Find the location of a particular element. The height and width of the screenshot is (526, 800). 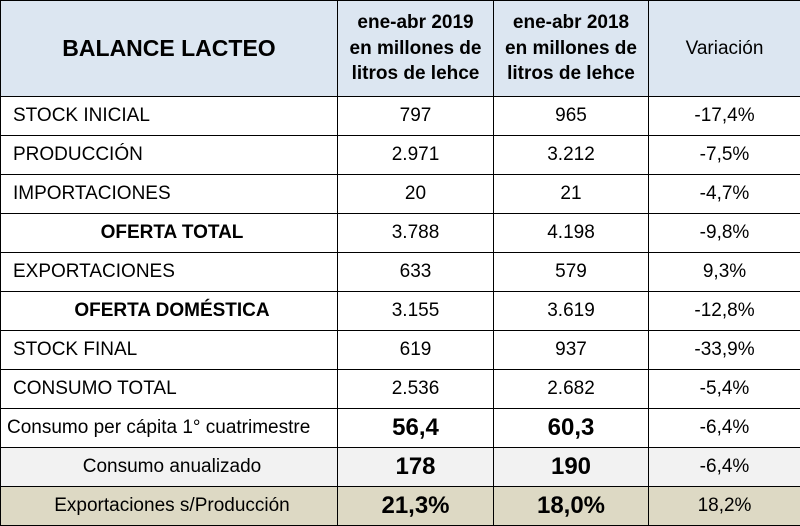

table-title: BALANCE LACTEO is located at coordinates (169, 49).